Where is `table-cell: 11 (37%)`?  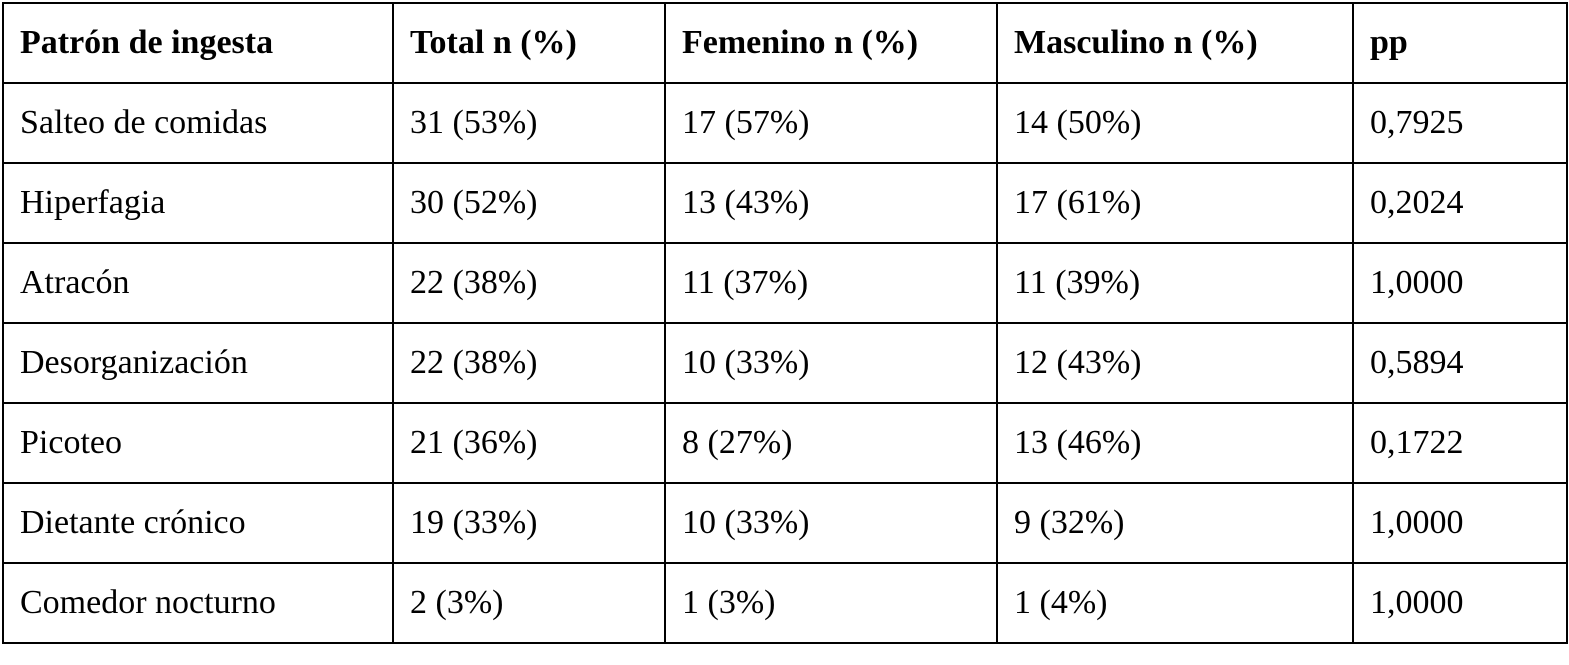 table-cell: 11 (37%) is located at coordinates (831, 283).